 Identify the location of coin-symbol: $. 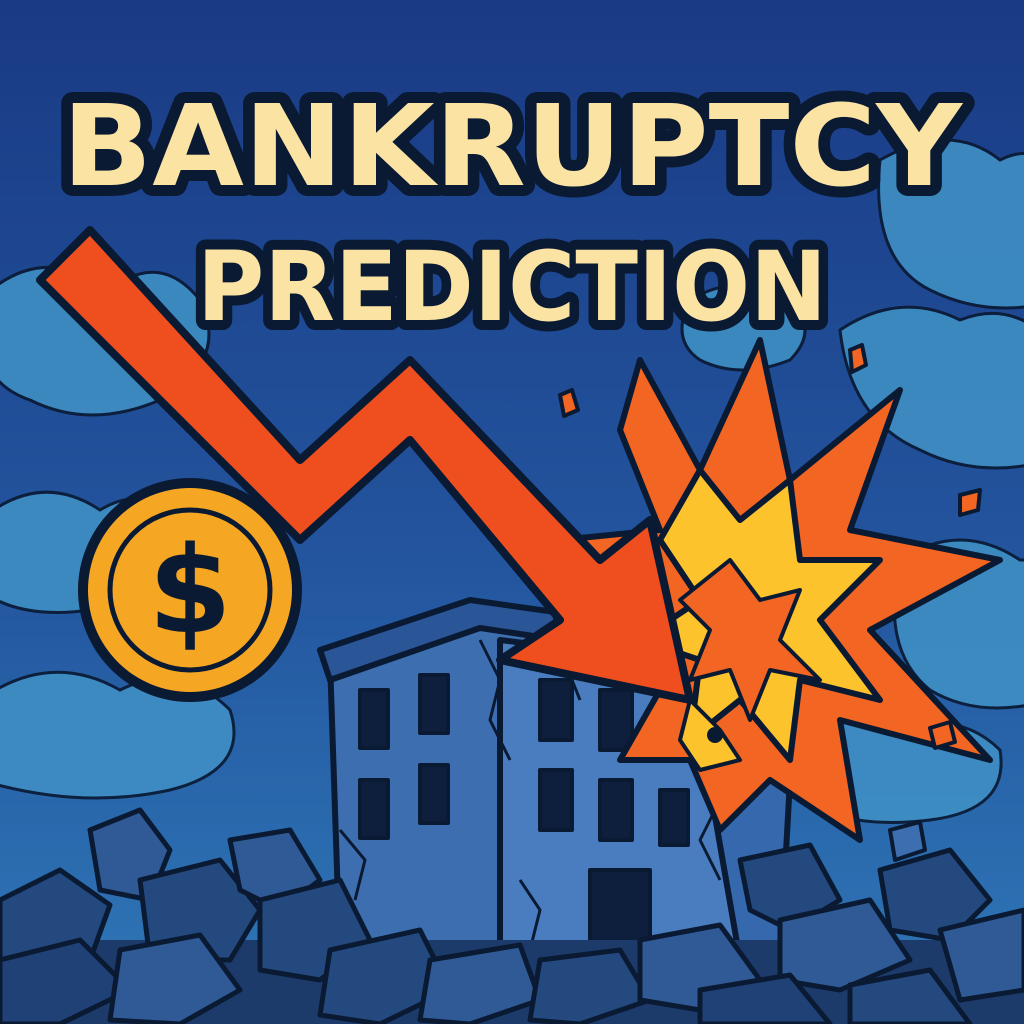
(190, 591).